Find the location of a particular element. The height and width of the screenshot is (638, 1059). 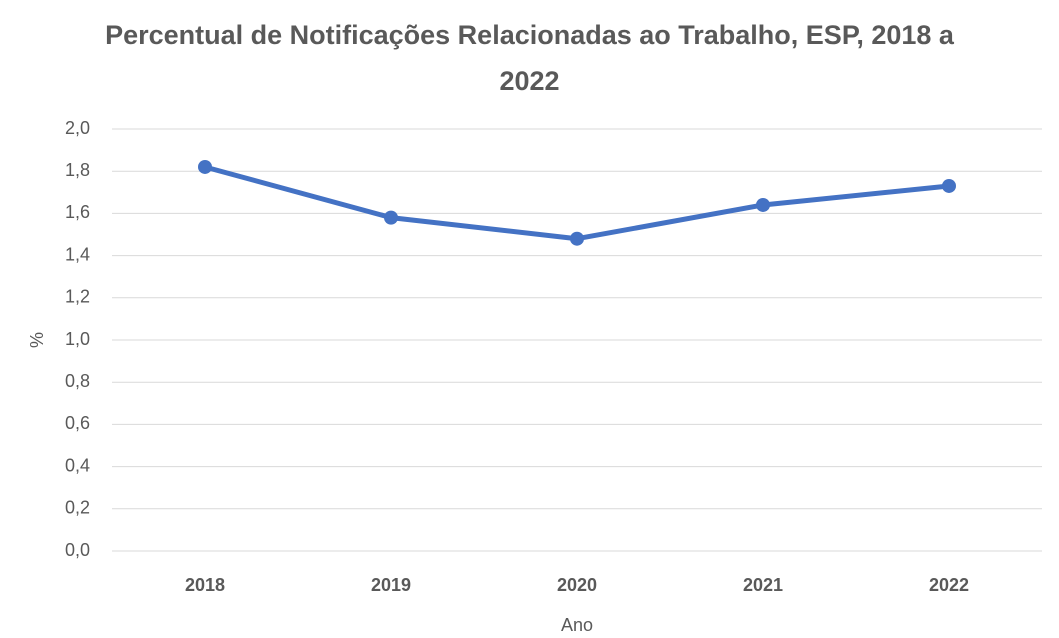

y-tick-label: 1,6 is located at coordinates (77, 212).